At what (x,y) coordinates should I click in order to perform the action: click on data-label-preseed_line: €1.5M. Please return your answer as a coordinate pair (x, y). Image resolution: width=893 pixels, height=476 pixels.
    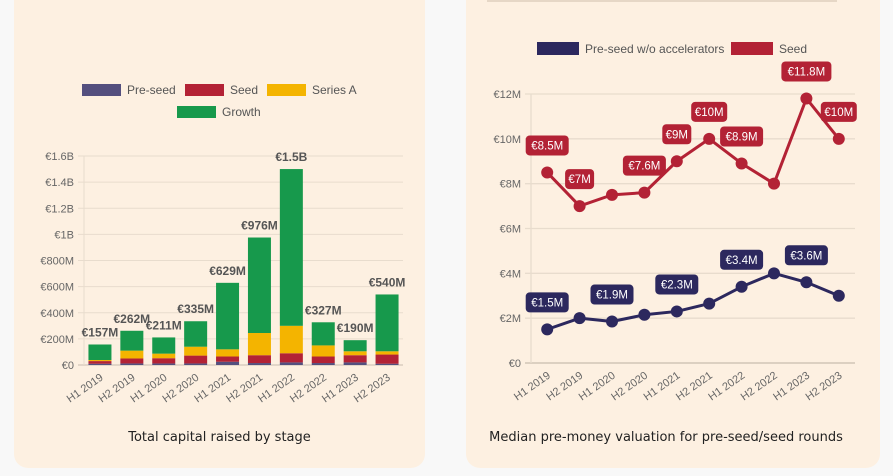
    Looking at the image, I should click on (547, 303).